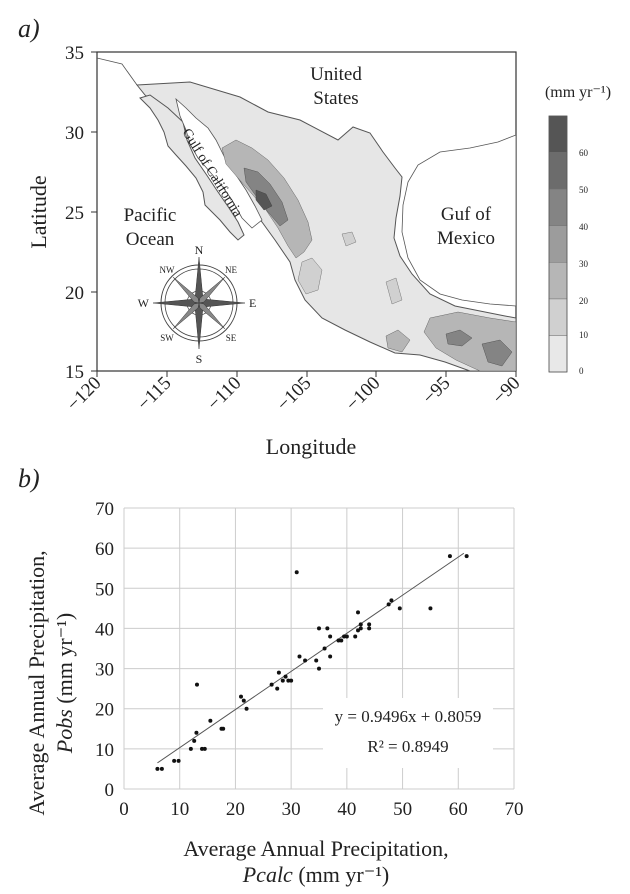  What do you see at coordinates (74, 133) in the screenshot?
I see `map-y-tick-label: 30` at bounding box center [74, 133].